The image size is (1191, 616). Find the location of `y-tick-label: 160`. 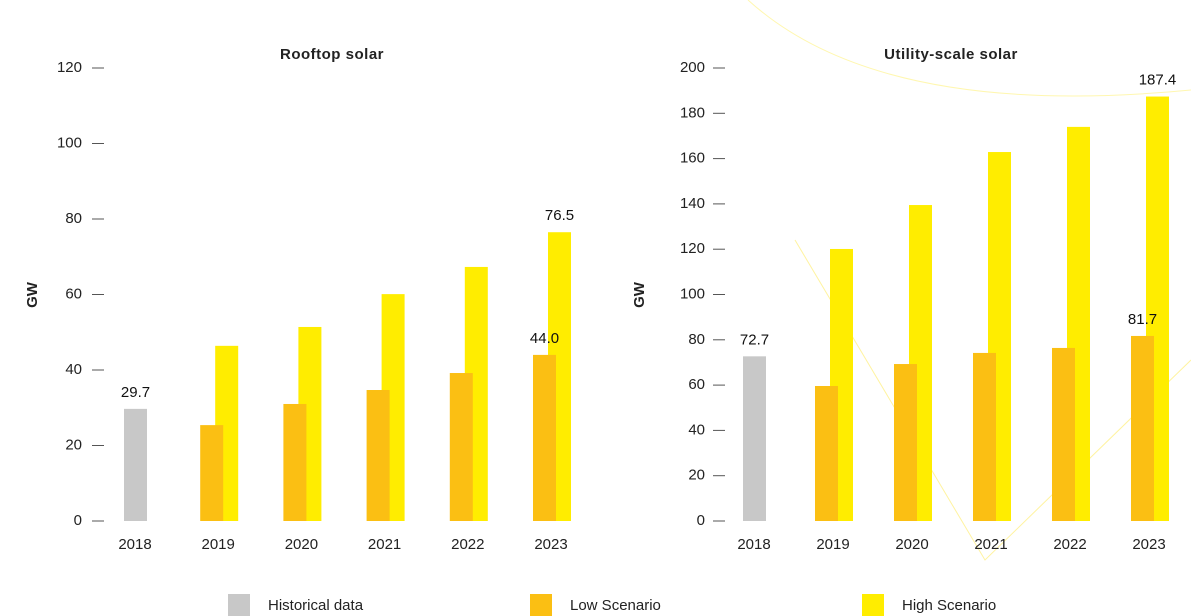

y-tick-label: 160 is located at coordinates (692, 158).